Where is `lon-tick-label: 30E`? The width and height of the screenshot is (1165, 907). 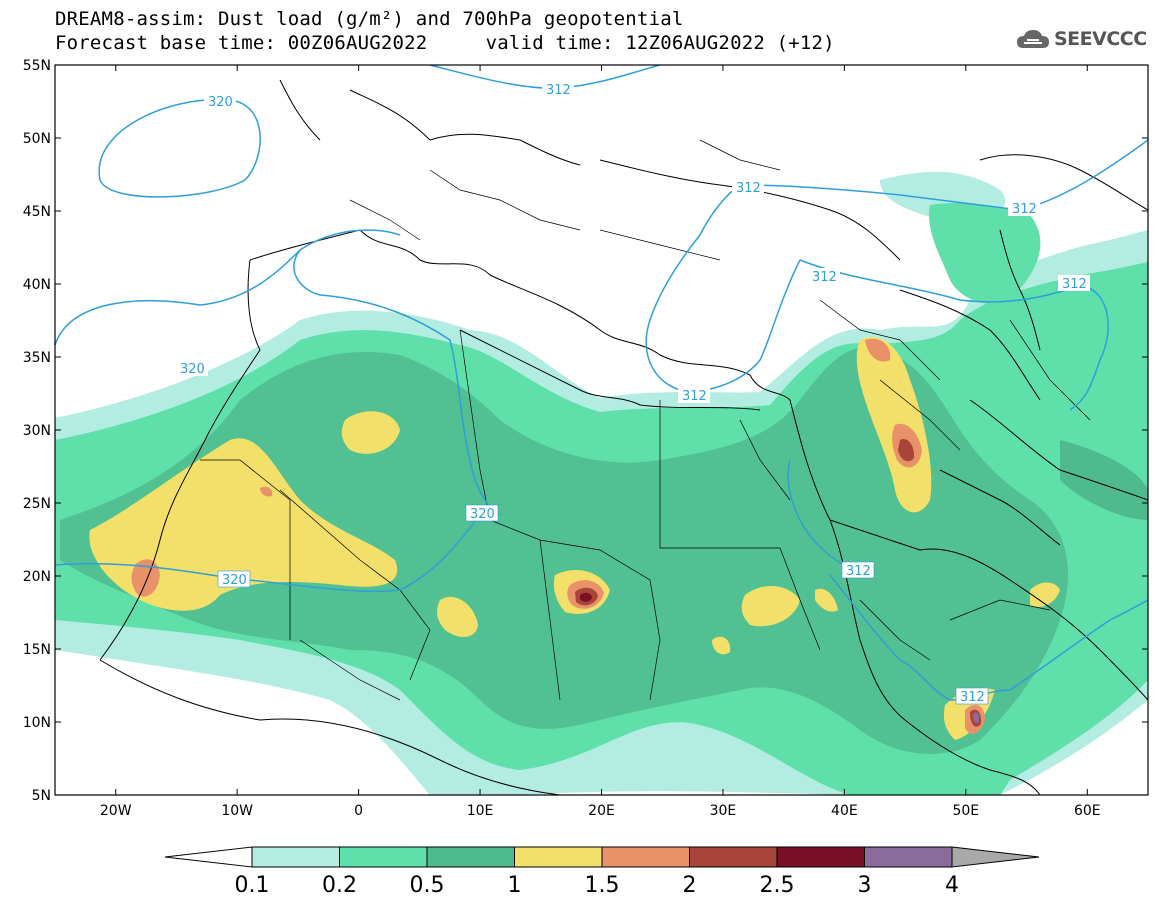
lon-tick-label: 30E is located at coordinates (723, 811).